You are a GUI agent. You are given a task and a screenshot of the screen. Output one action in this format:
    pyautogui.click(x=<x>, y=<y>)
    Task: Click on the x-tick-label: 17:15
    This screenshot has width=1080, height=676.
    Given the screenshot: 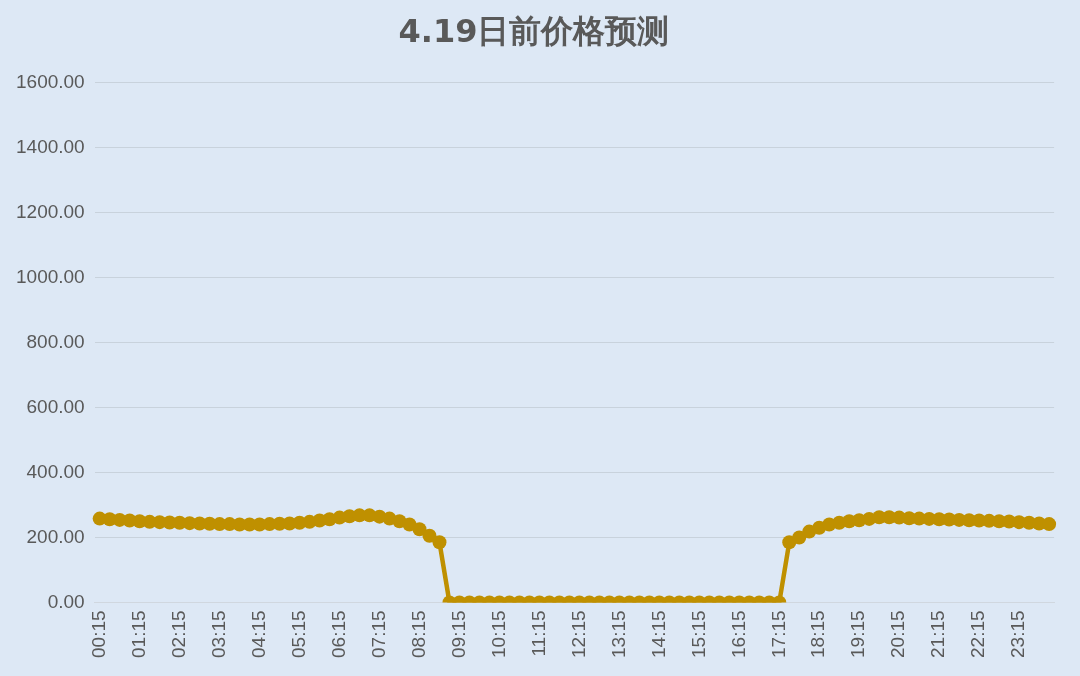 What is the action you would take?
    pyautogui.click(x=778, y=634)
    